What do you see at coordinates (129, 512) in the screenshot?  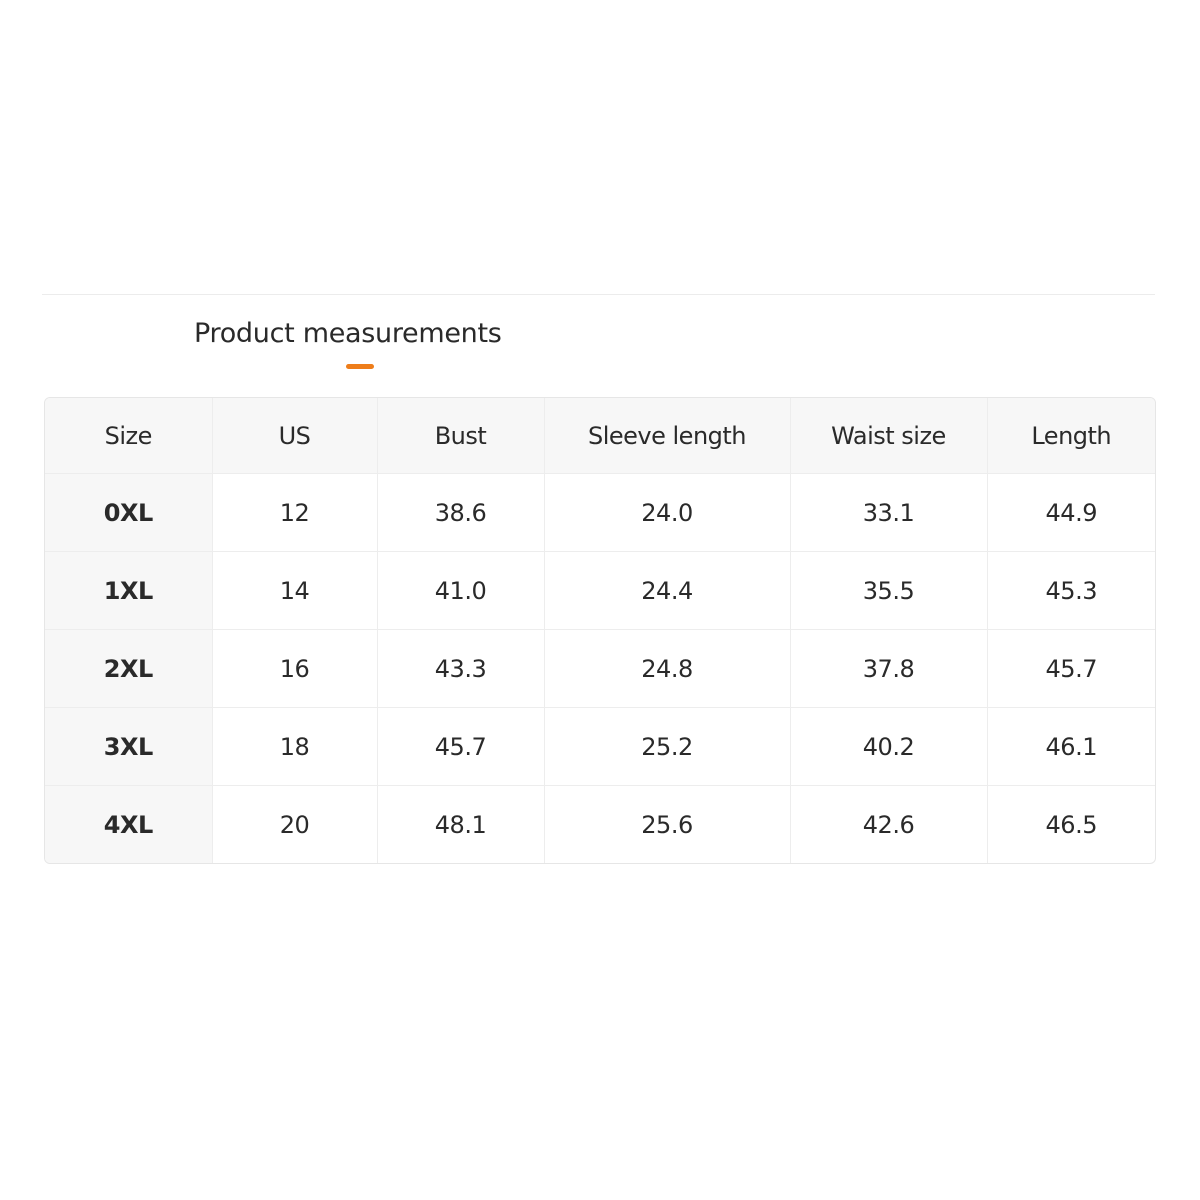 I see `size-cell: 0XL` at bounding box center [129, 512].